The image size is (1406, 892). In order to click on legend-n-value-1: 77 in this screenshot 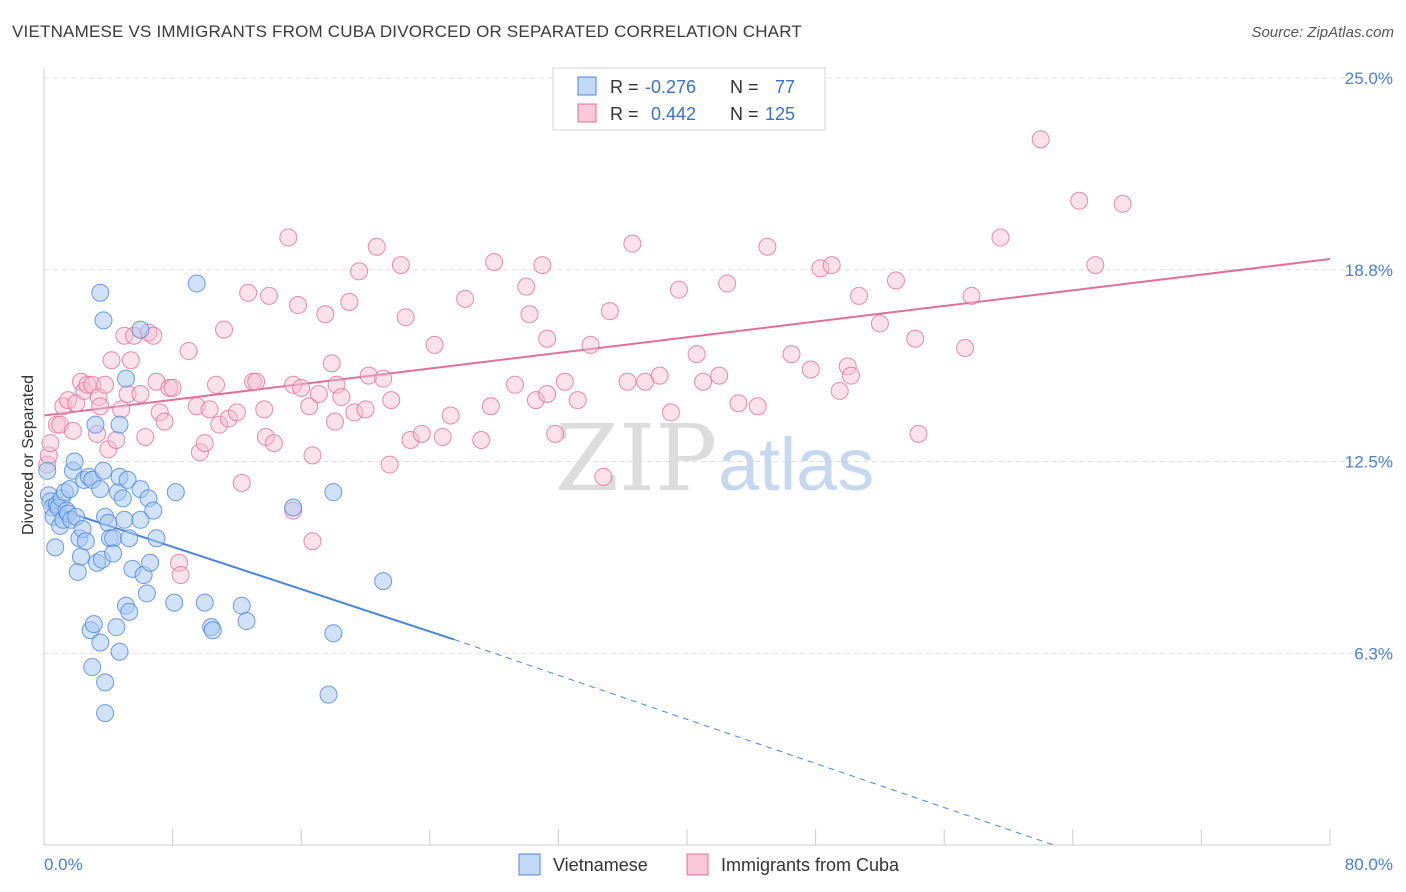, I will do `click(785, 87)`.